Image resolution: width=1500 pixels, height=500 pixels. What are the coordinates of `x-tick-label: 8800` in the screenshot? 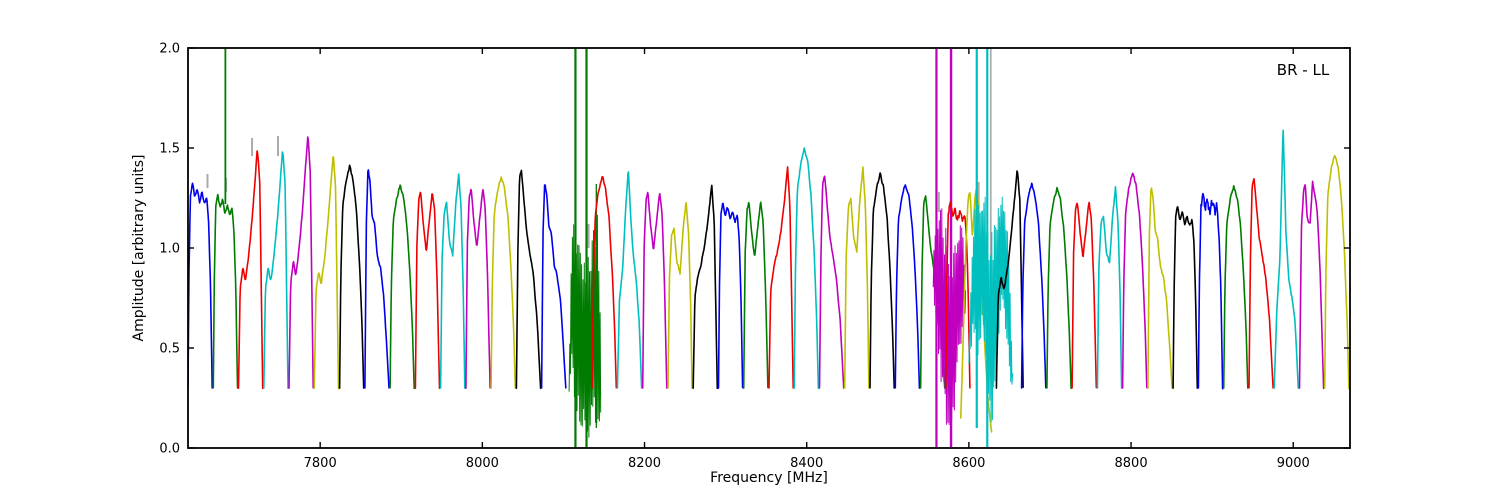 It's located at (1131, 463).